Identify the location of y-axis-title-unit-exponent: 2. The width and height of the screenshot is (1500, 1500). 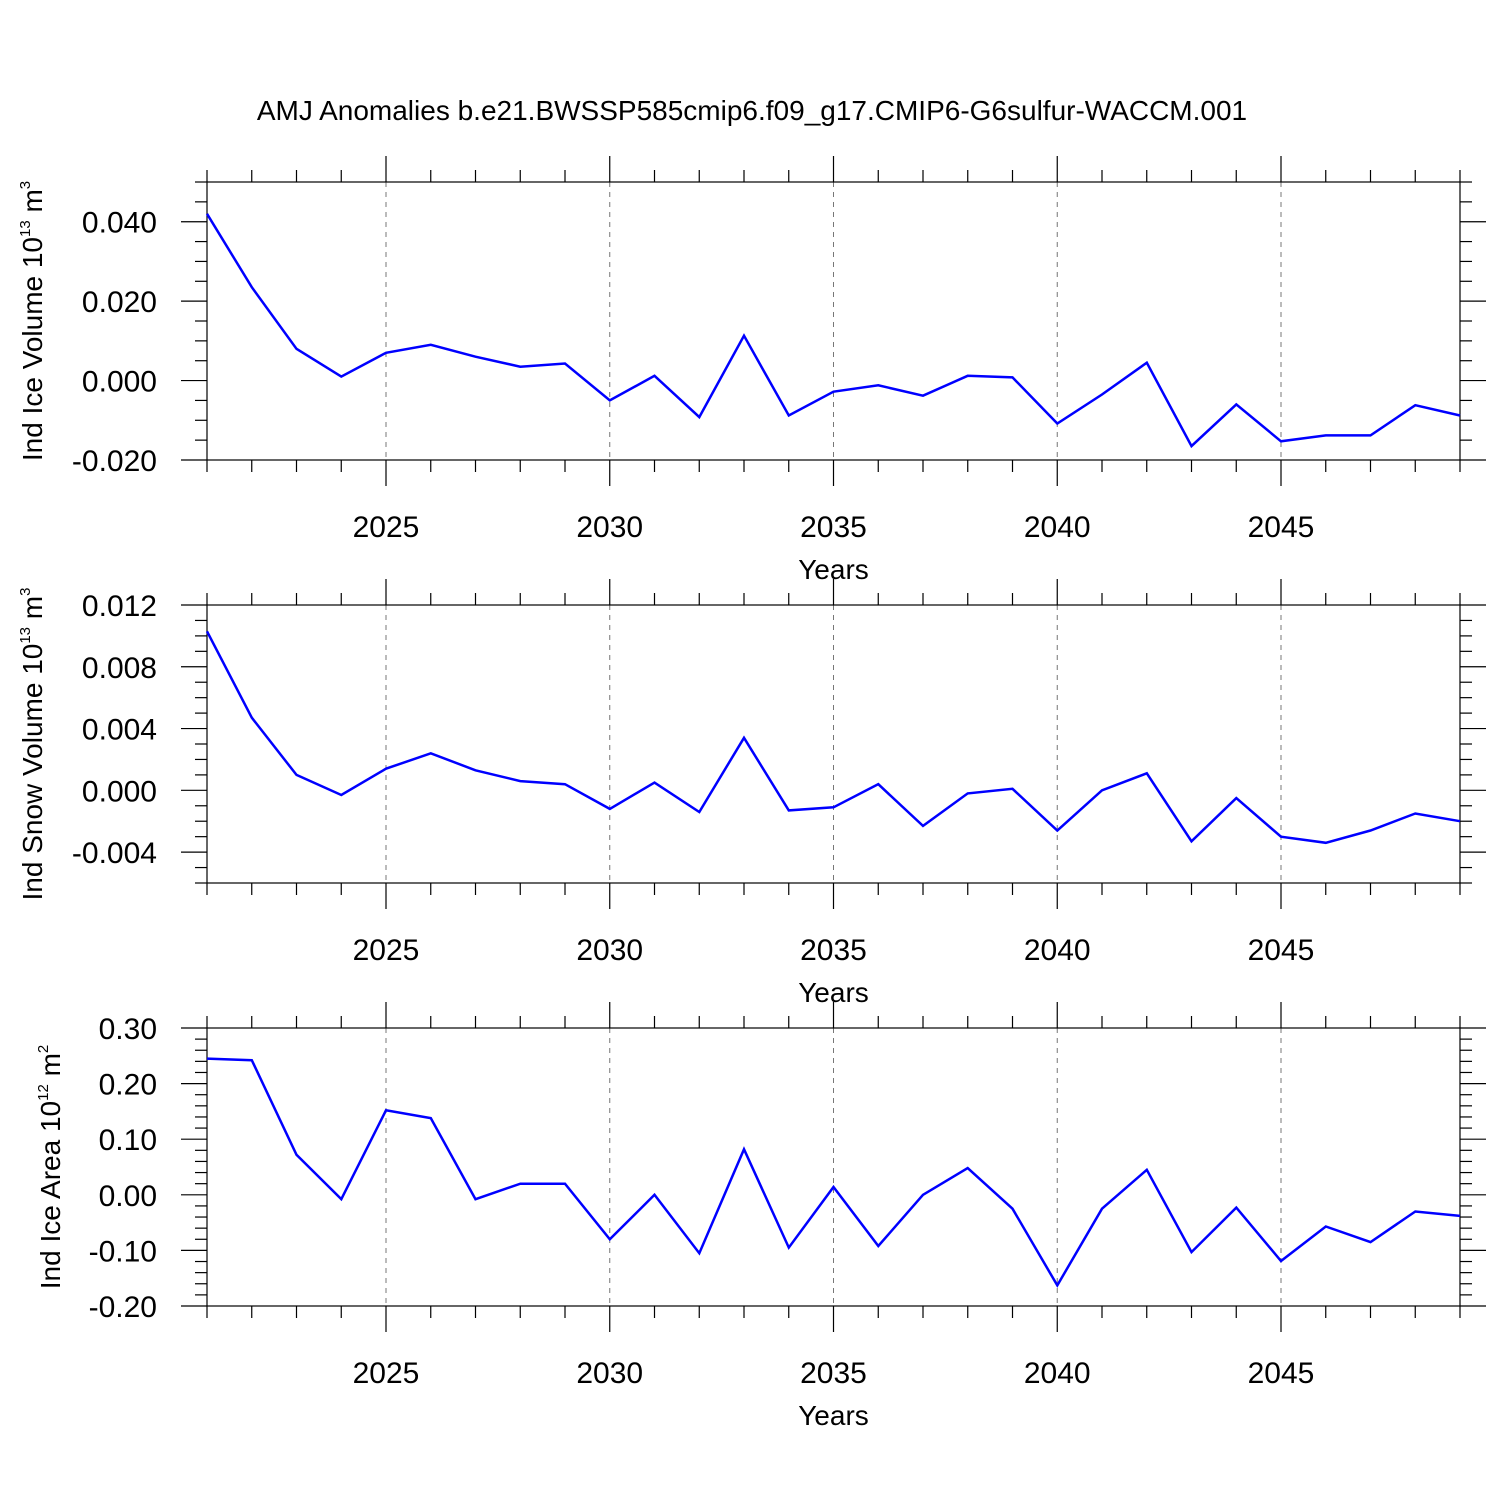
(43, 1049).